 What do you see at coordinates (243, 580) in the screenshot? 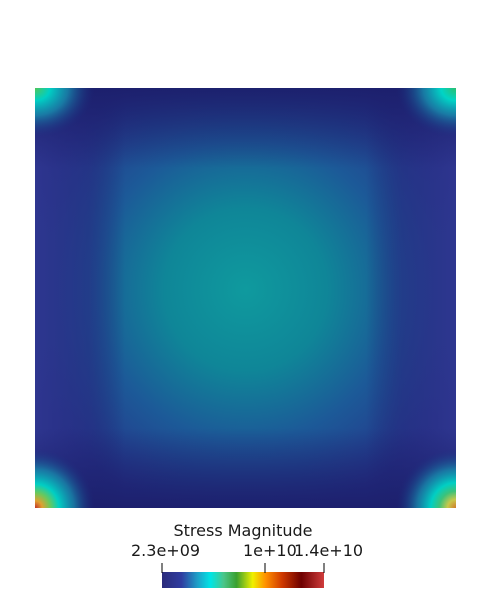
I see `colorbar-gradient` at bounding box center [243, 580].